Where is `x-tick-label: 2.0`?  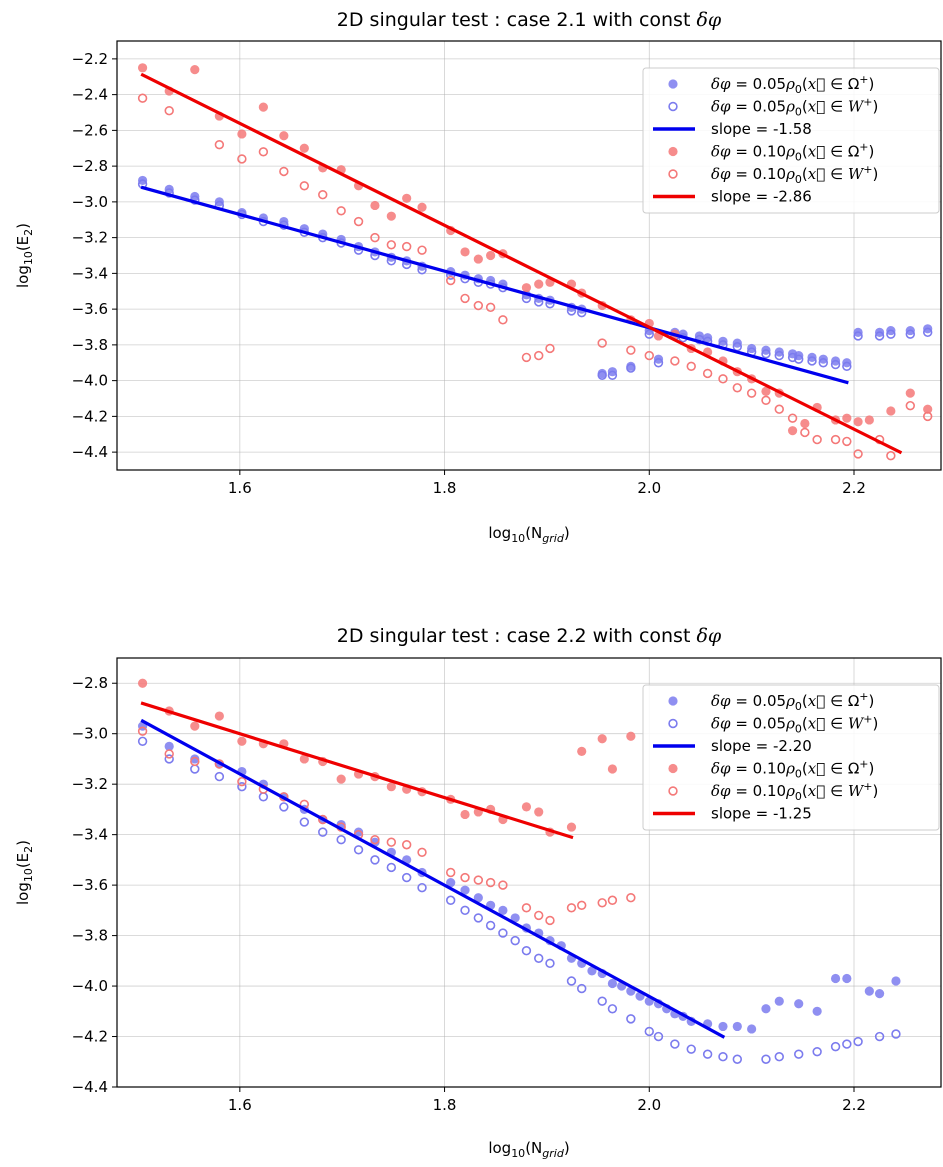
x-tick-label: 2.0 is located at coordinates (649, 488).